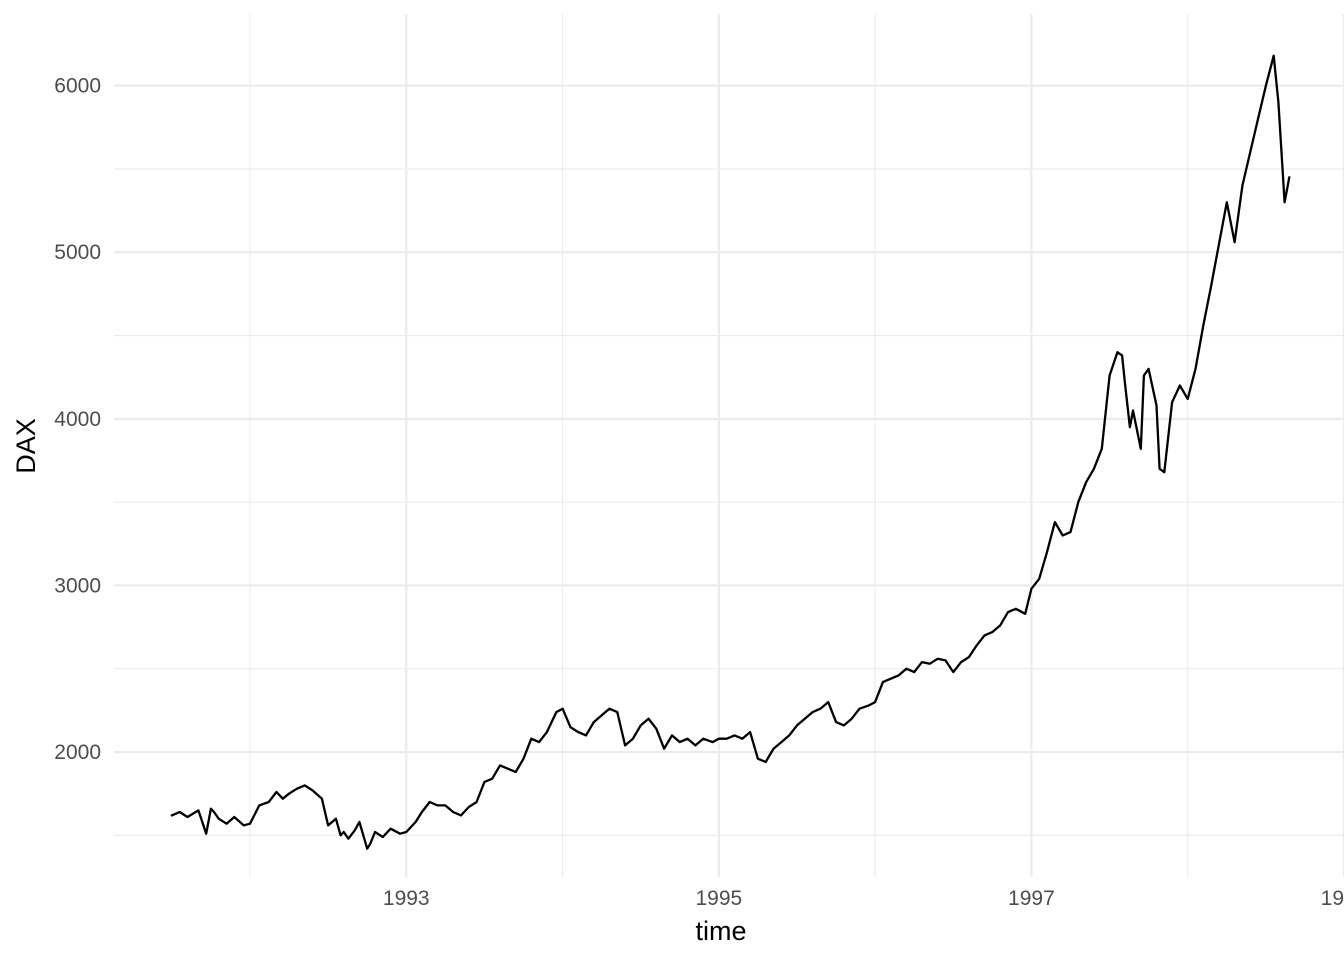 The image size is (1344, 960). I want to click on y-tick-label: 4000, so click(77, 419).